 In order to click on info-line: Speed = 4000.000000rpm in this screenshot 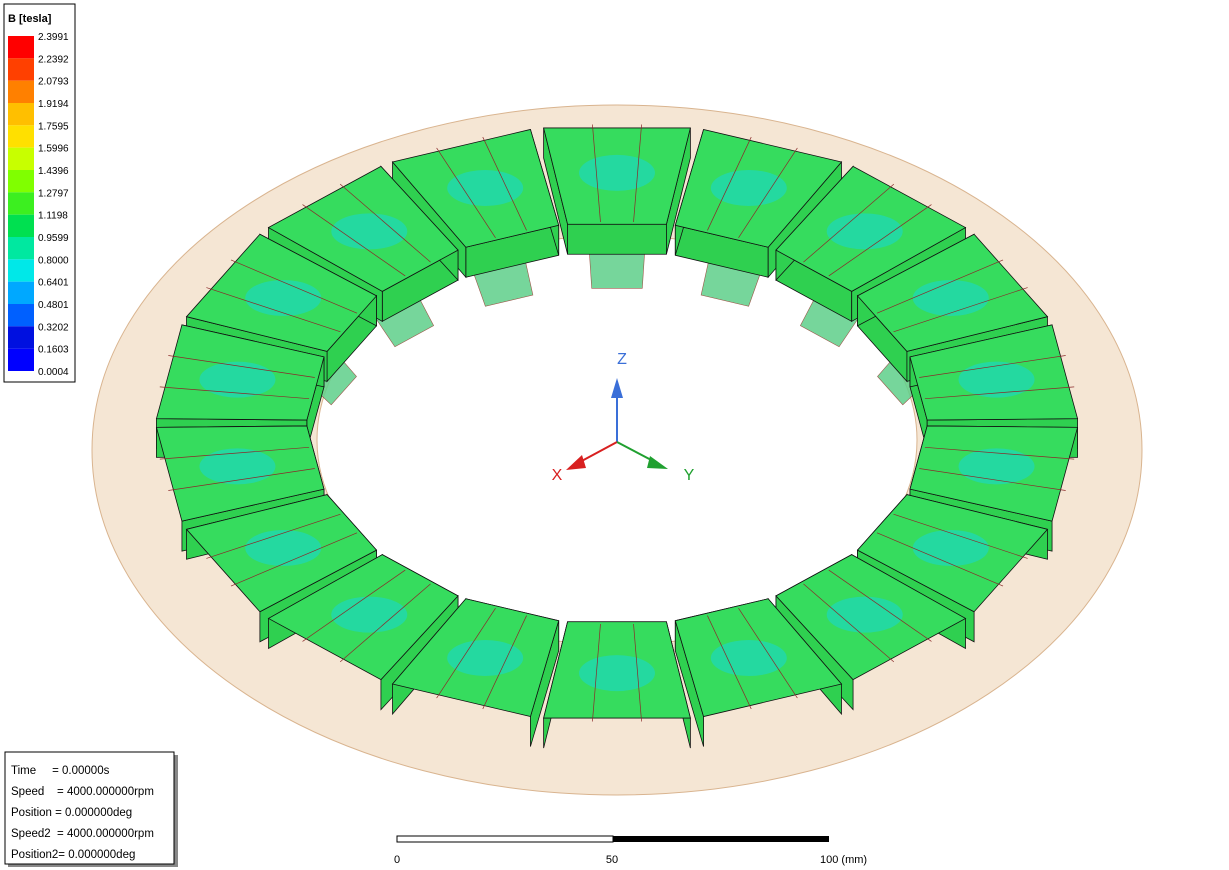, I will do `click(82, 792)`.